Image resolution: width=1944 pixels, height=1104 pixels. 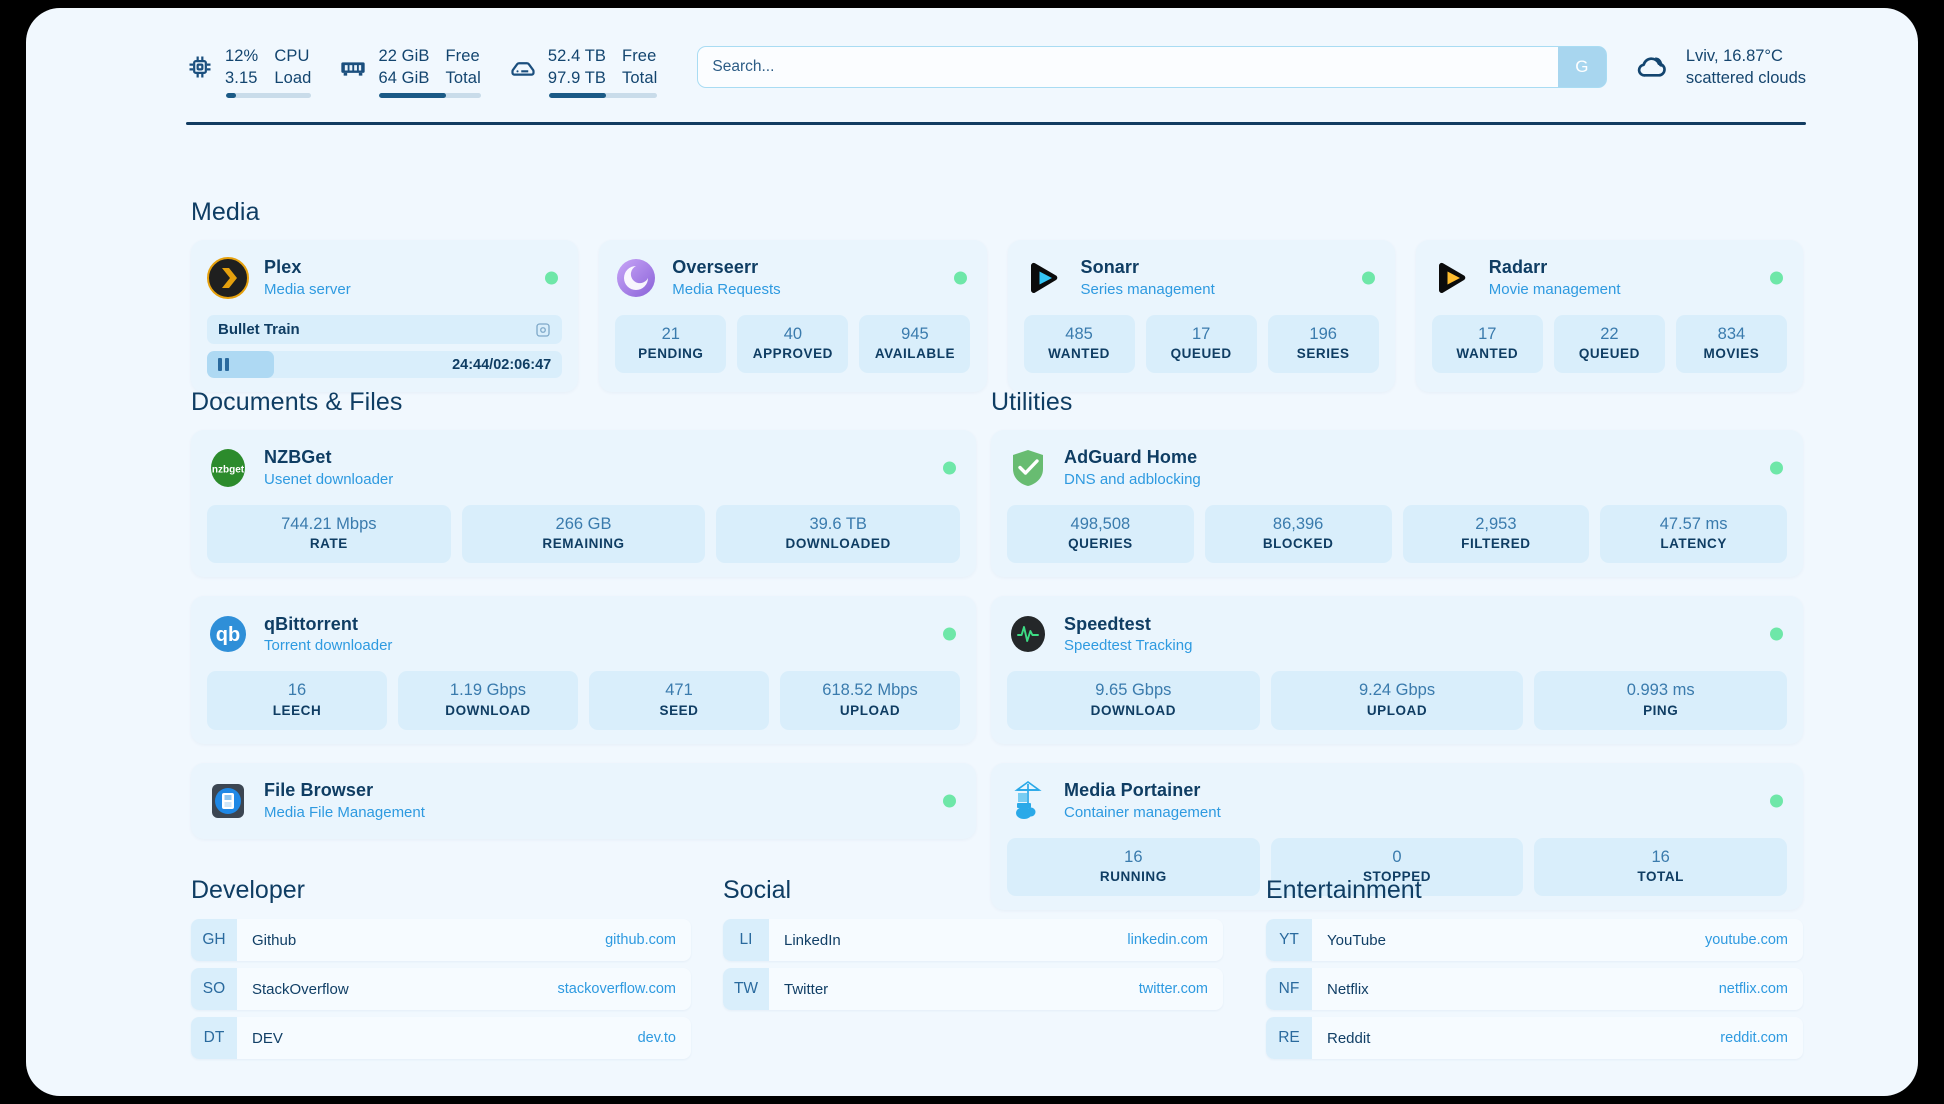 I want to click on stat-value: 196, so click(x=1323, y=334).